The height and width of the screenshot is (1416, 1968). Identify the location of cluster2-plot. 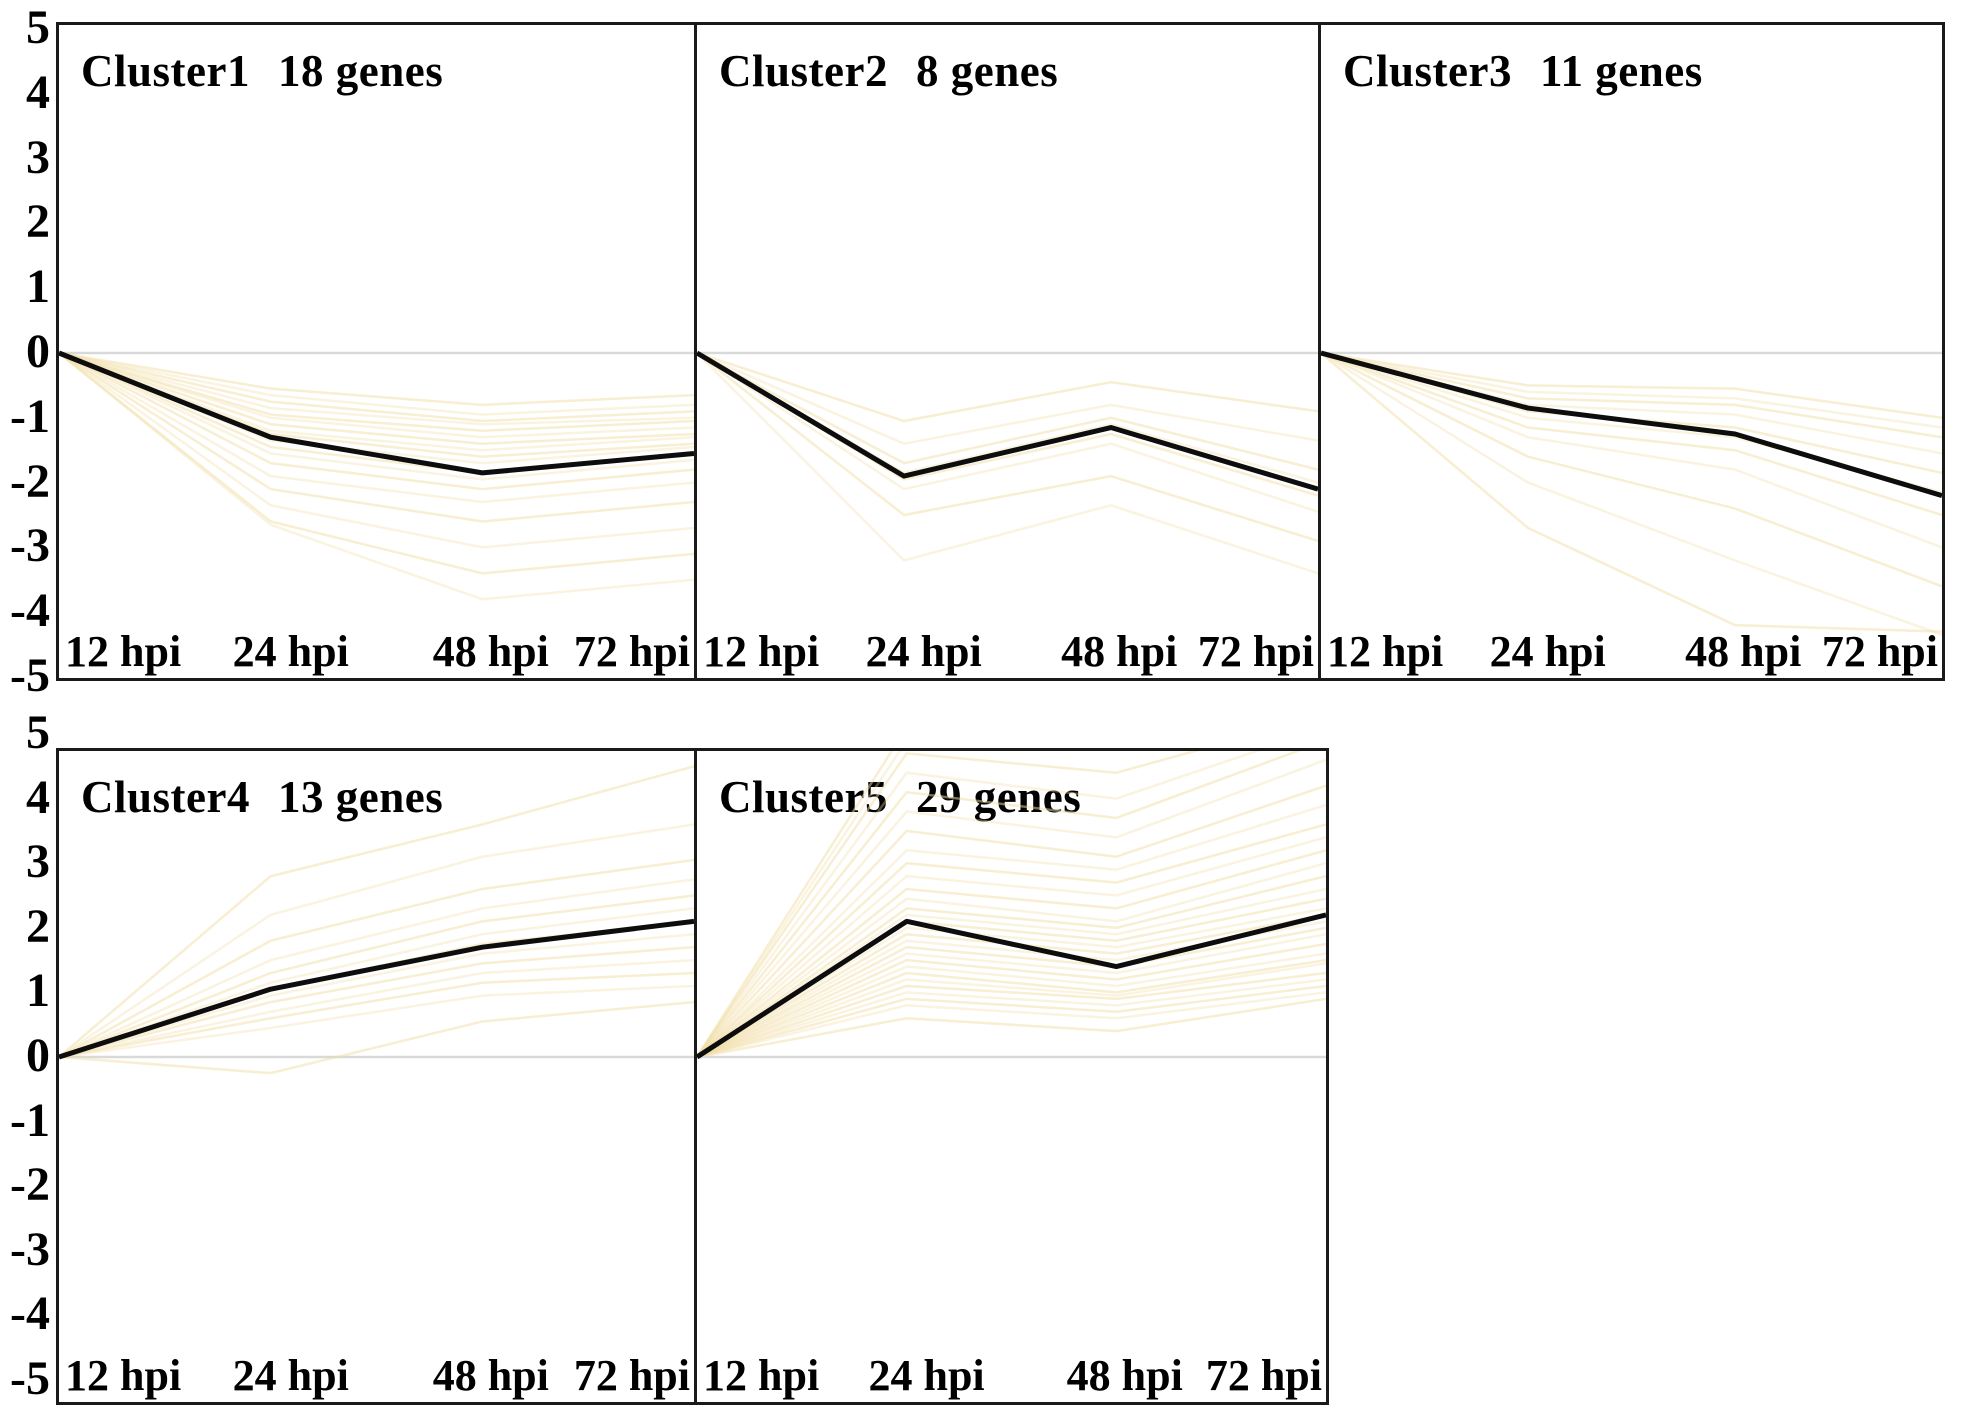
(1007, 462).